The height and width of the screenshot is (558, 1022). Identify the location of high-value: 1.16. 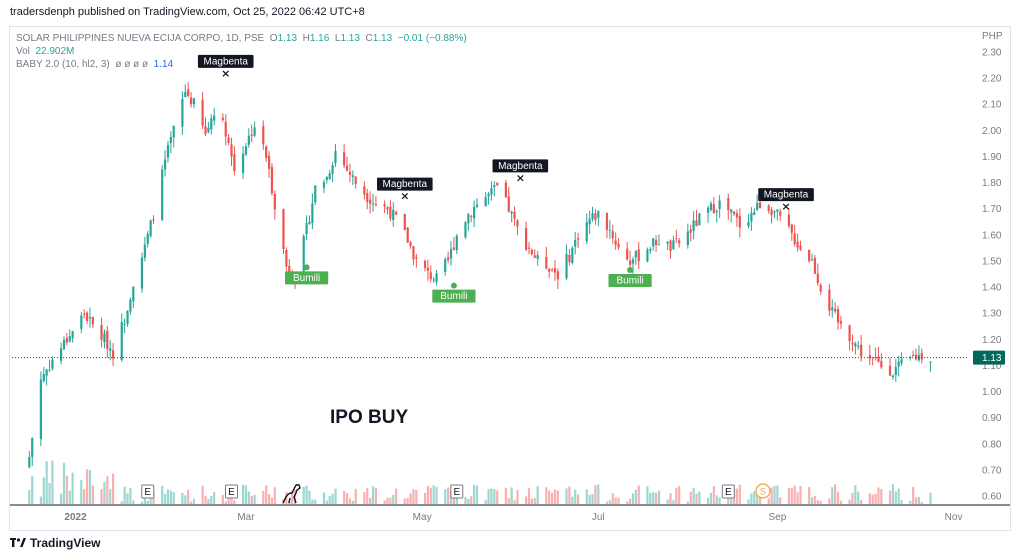
(319, 38).